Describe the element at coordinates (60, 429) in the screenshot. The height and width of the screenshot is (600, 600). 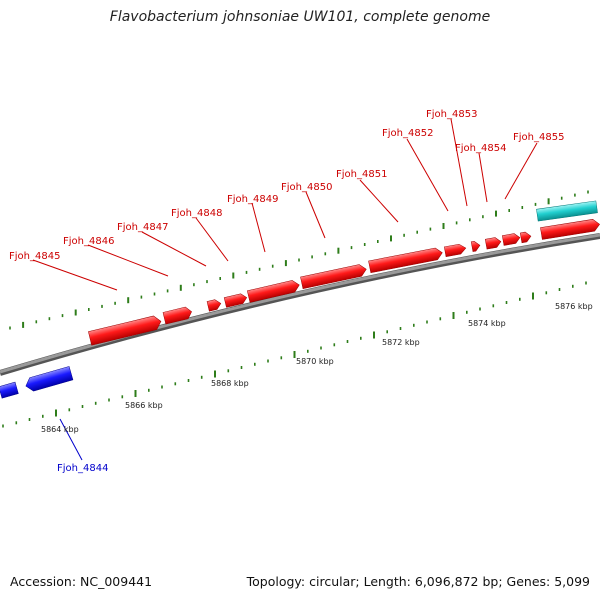
I see `scale-label: 5864 kbp` at that location.